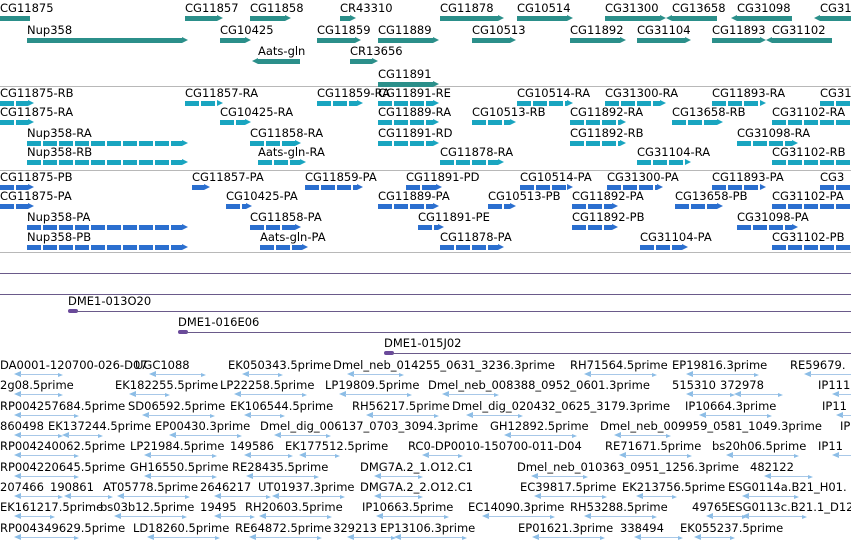 Image resolution: width=851 pixels, height=543 pixels. What do you see at coordinates (134, 34) in the screenshot?
I see `gene-feature: Nup358` at bounding box center [134, 34].